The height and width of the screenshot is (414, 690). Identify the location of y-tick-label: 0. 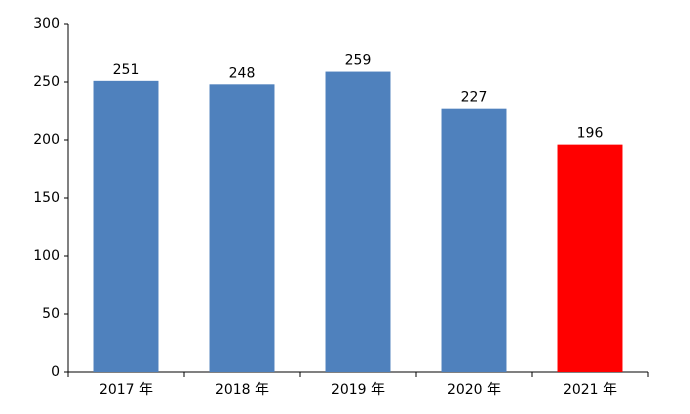
(55, 372).